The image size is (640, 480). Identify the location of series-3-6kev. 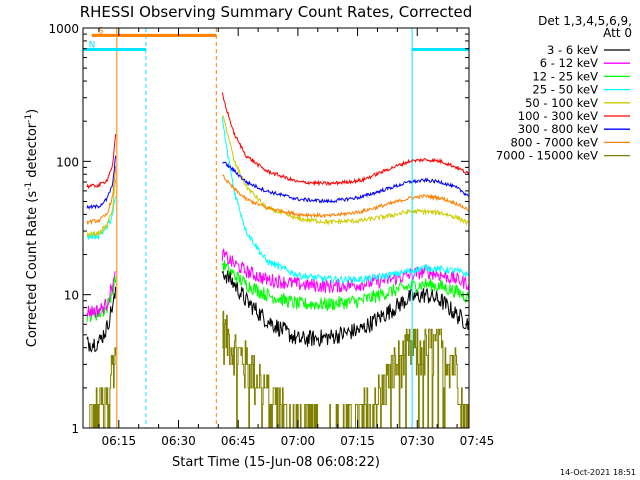
(277, 311).